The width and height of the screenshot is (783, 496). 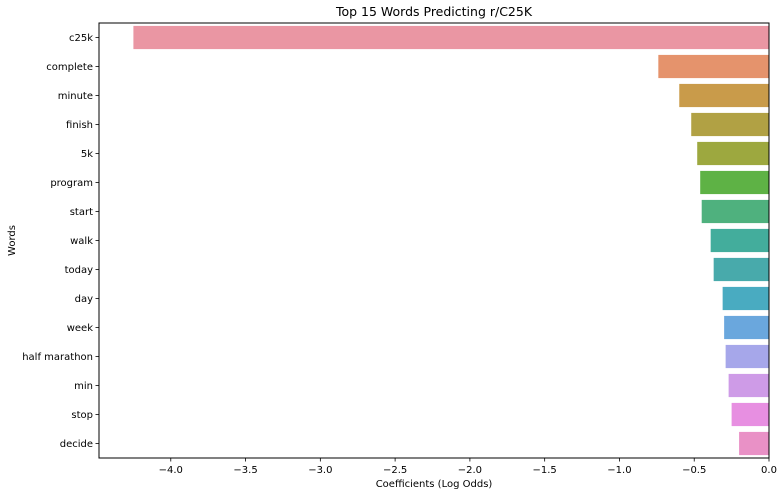 What do you see at coordinates (748, 385) in the screenshot?
I see `bar-min` at bounding box center [748, 385].